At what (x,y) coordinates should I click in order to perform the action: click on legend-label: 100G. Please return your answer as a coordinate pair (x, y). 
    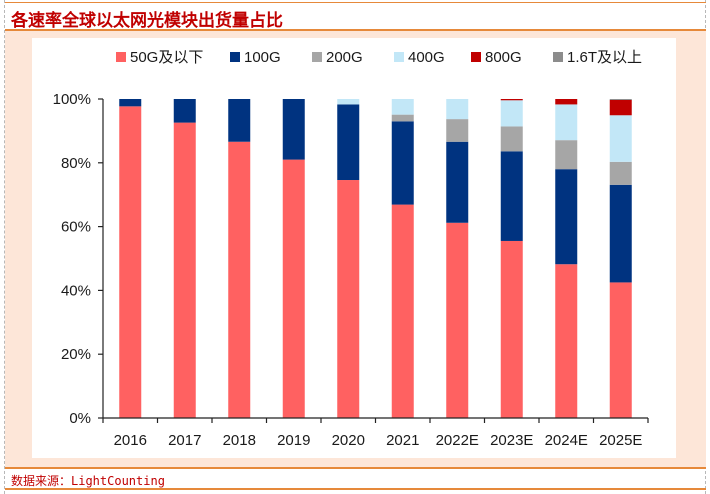
    Looking at the image, I should click on (262, 57).